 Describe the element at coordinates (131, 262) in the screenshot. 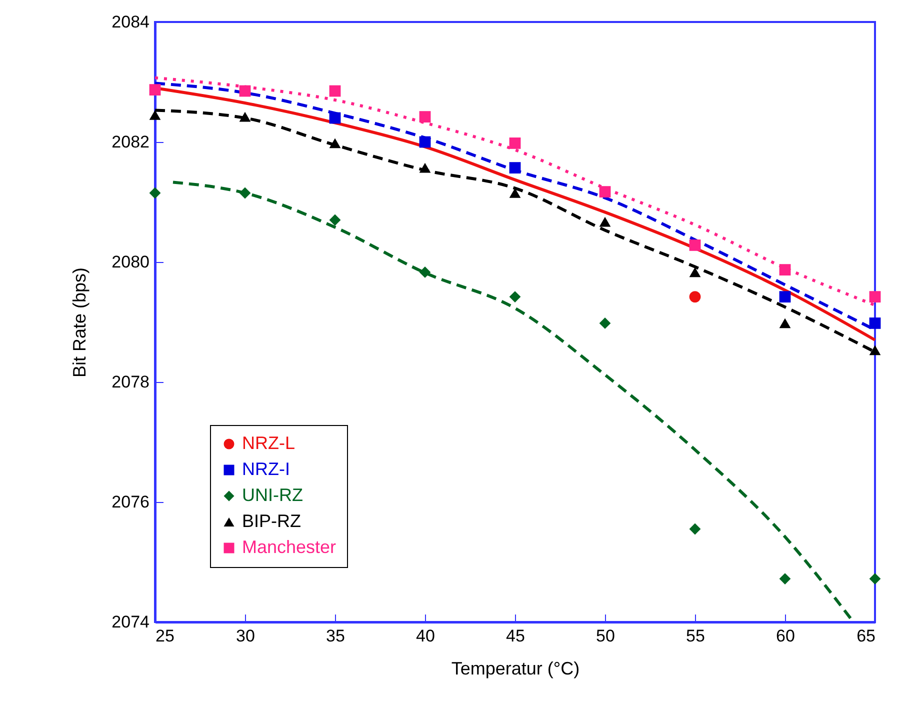

I see `y-tick-label: 2080` at that location.